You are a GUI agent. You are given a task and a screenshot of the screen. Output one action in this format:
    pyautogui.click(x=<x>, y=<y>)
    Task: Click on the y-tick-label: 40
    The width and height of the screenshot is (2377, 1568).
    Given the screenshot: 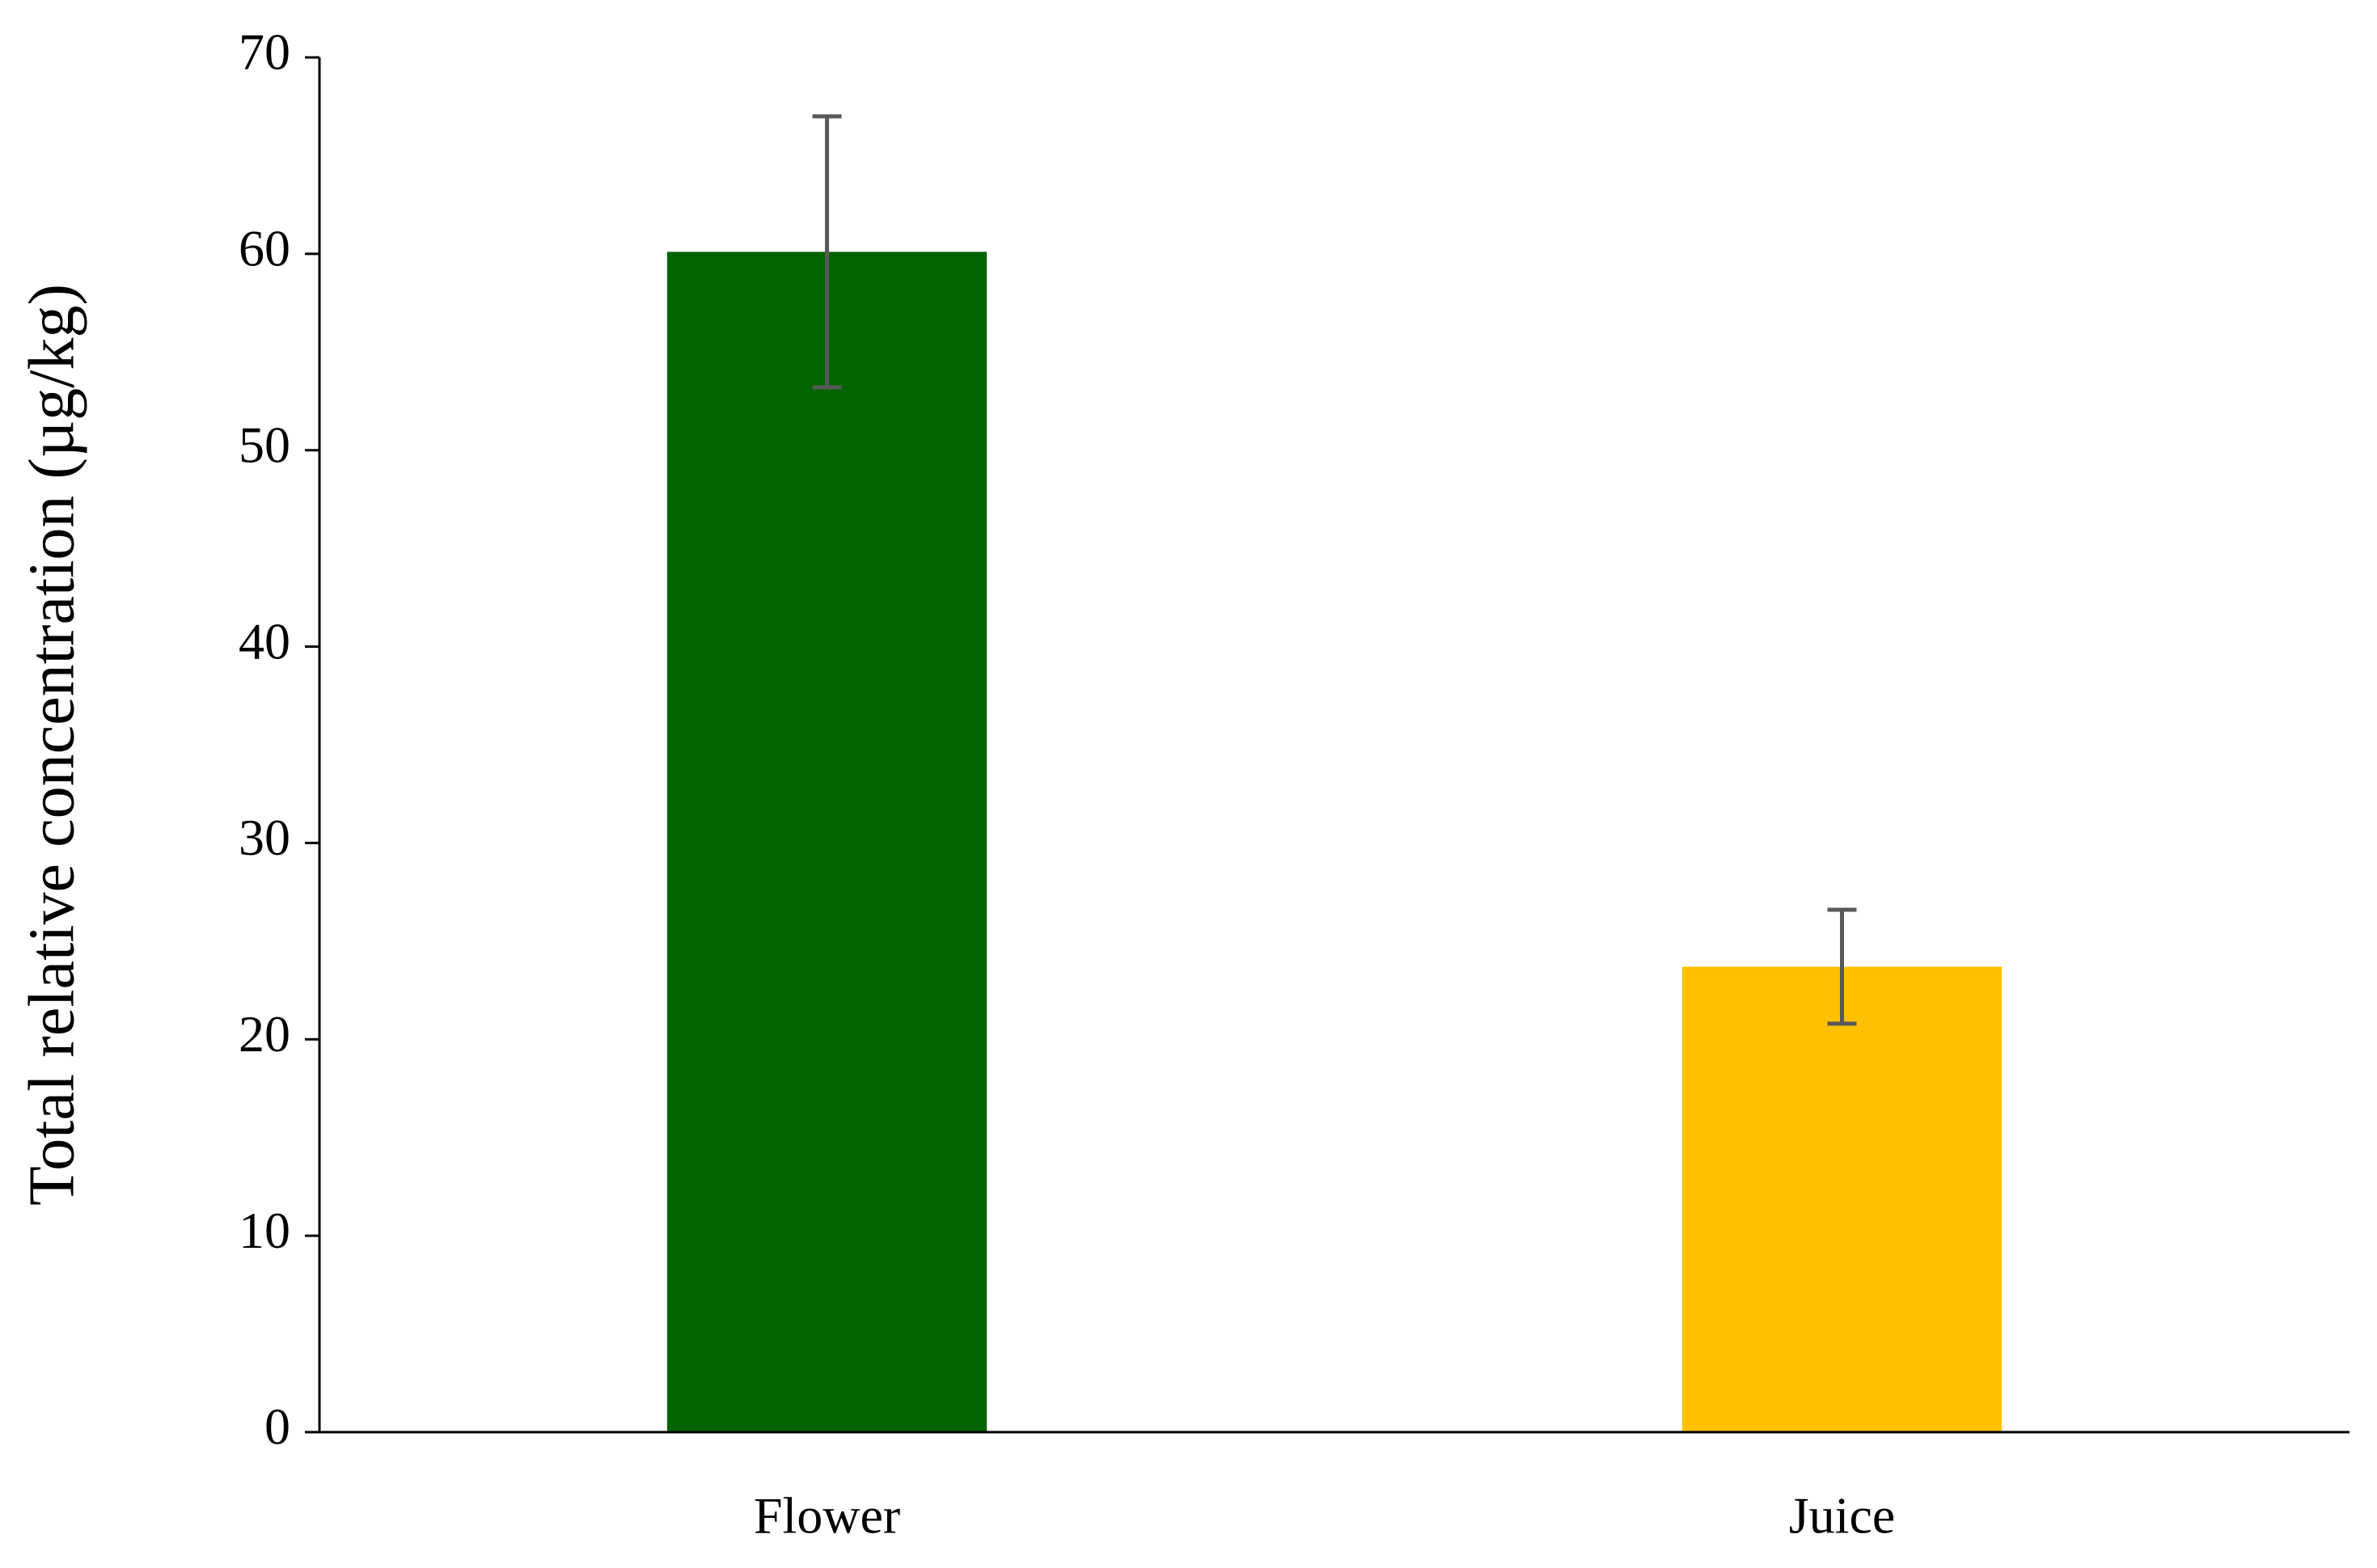 What is the action you would take?
    pyautogui.click(x=264, y=641)
    